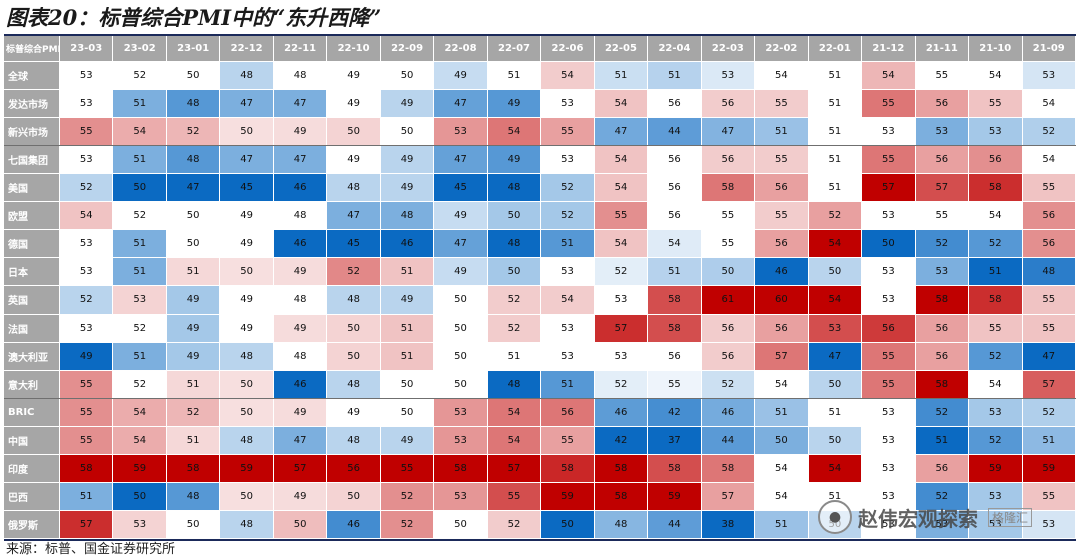 This screenshot has height=559, width=1080. I want to click on heatmap-cell: 60, so click(782, 300).